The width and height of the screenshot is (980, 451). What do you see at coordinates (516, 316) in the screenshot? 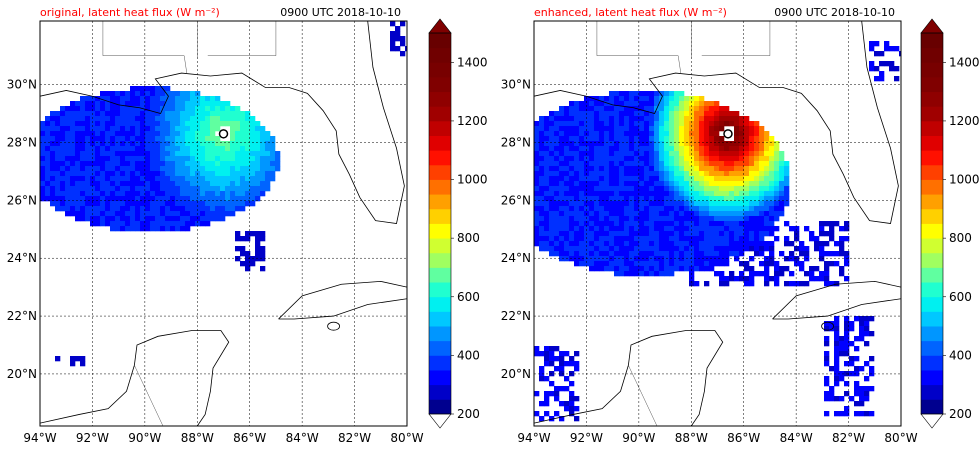
I see `y-tick-label: 22°N` at bounding box center [516, 316].